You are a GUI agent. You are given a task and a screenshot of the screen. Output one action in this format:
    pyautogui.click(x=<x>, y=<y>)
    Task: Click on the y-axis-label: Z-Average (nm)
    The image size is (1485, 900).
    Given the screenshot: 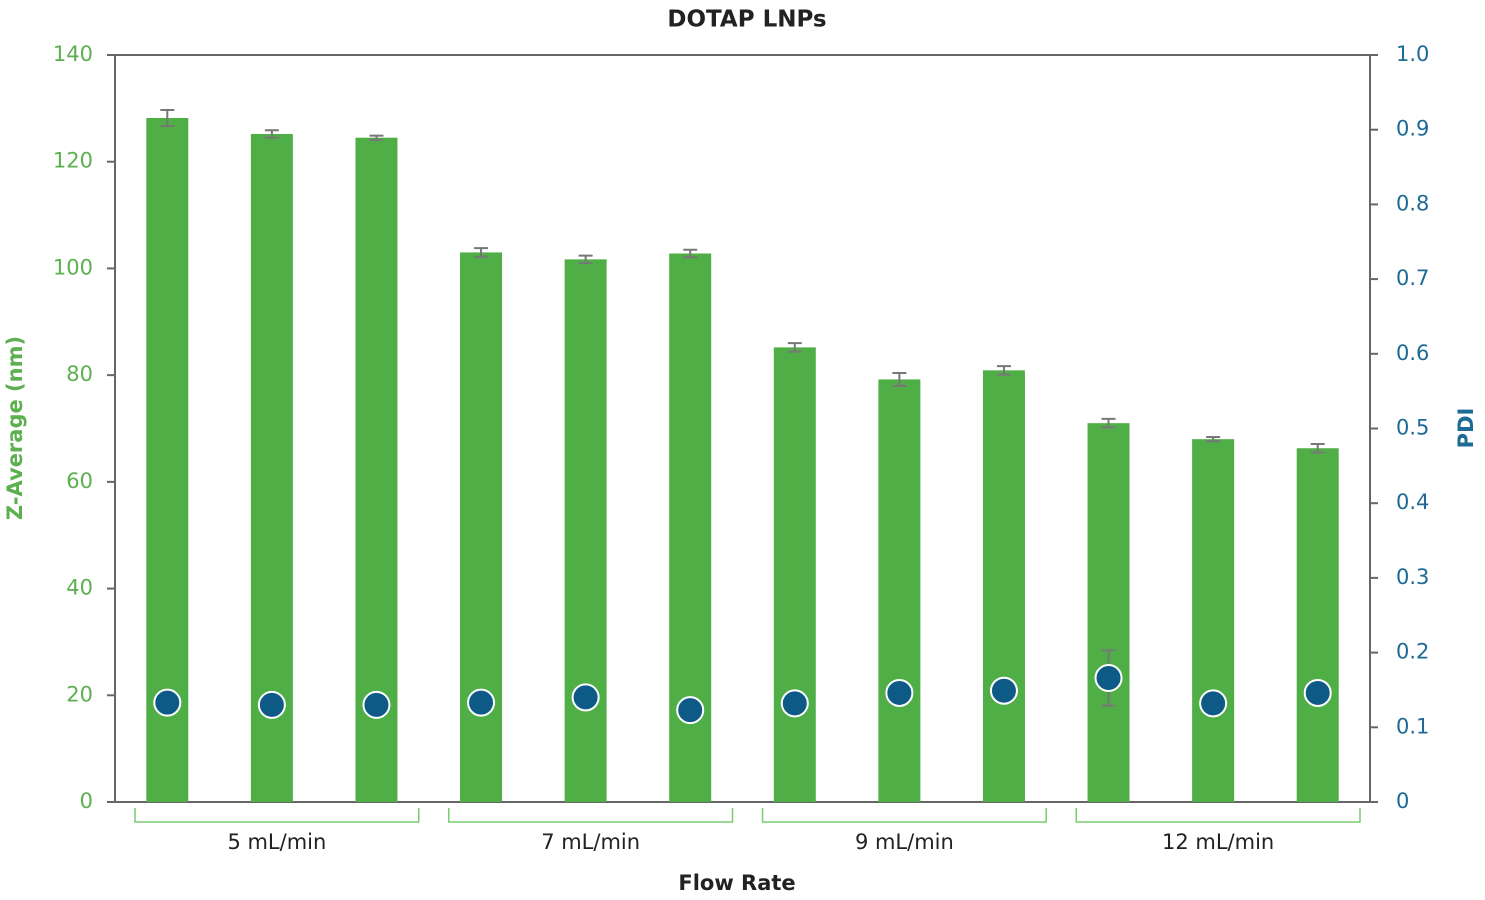 What is the action you would take?
    pyautogui.click(x=15, y=428)
    